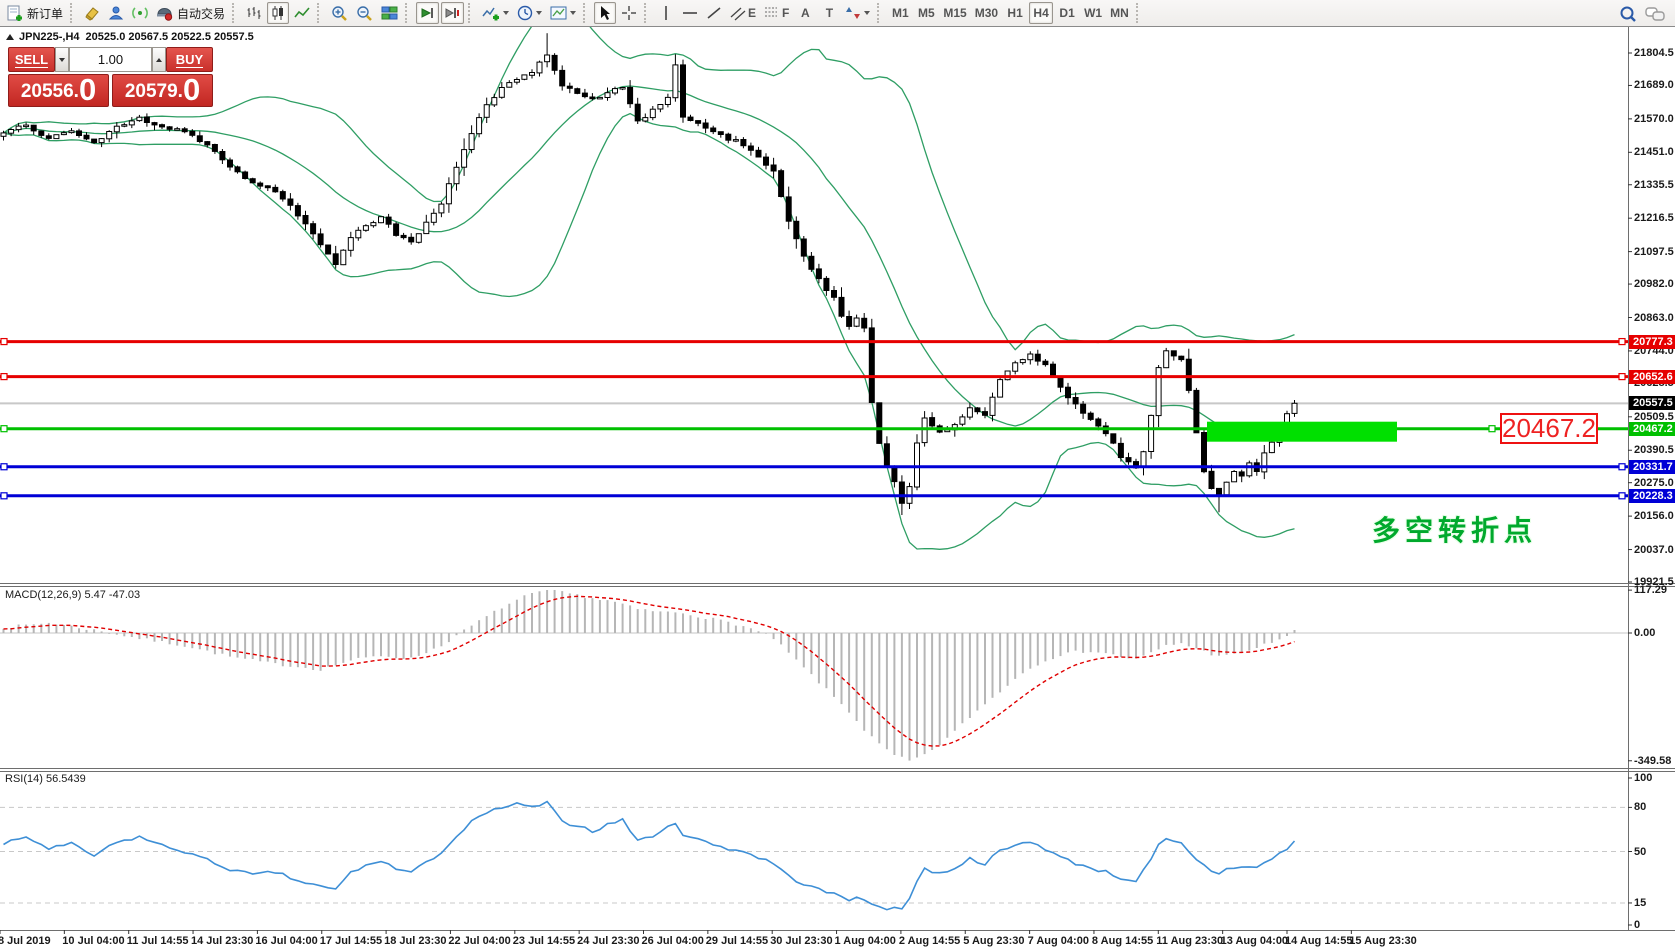 Image resolution: width=1675 pixels, height=950 pixels. What do you see at coordinates (1549, 428) in the screenshot?
I see `price-callout-box: 20467.2` at bounding box center [1549, 428].